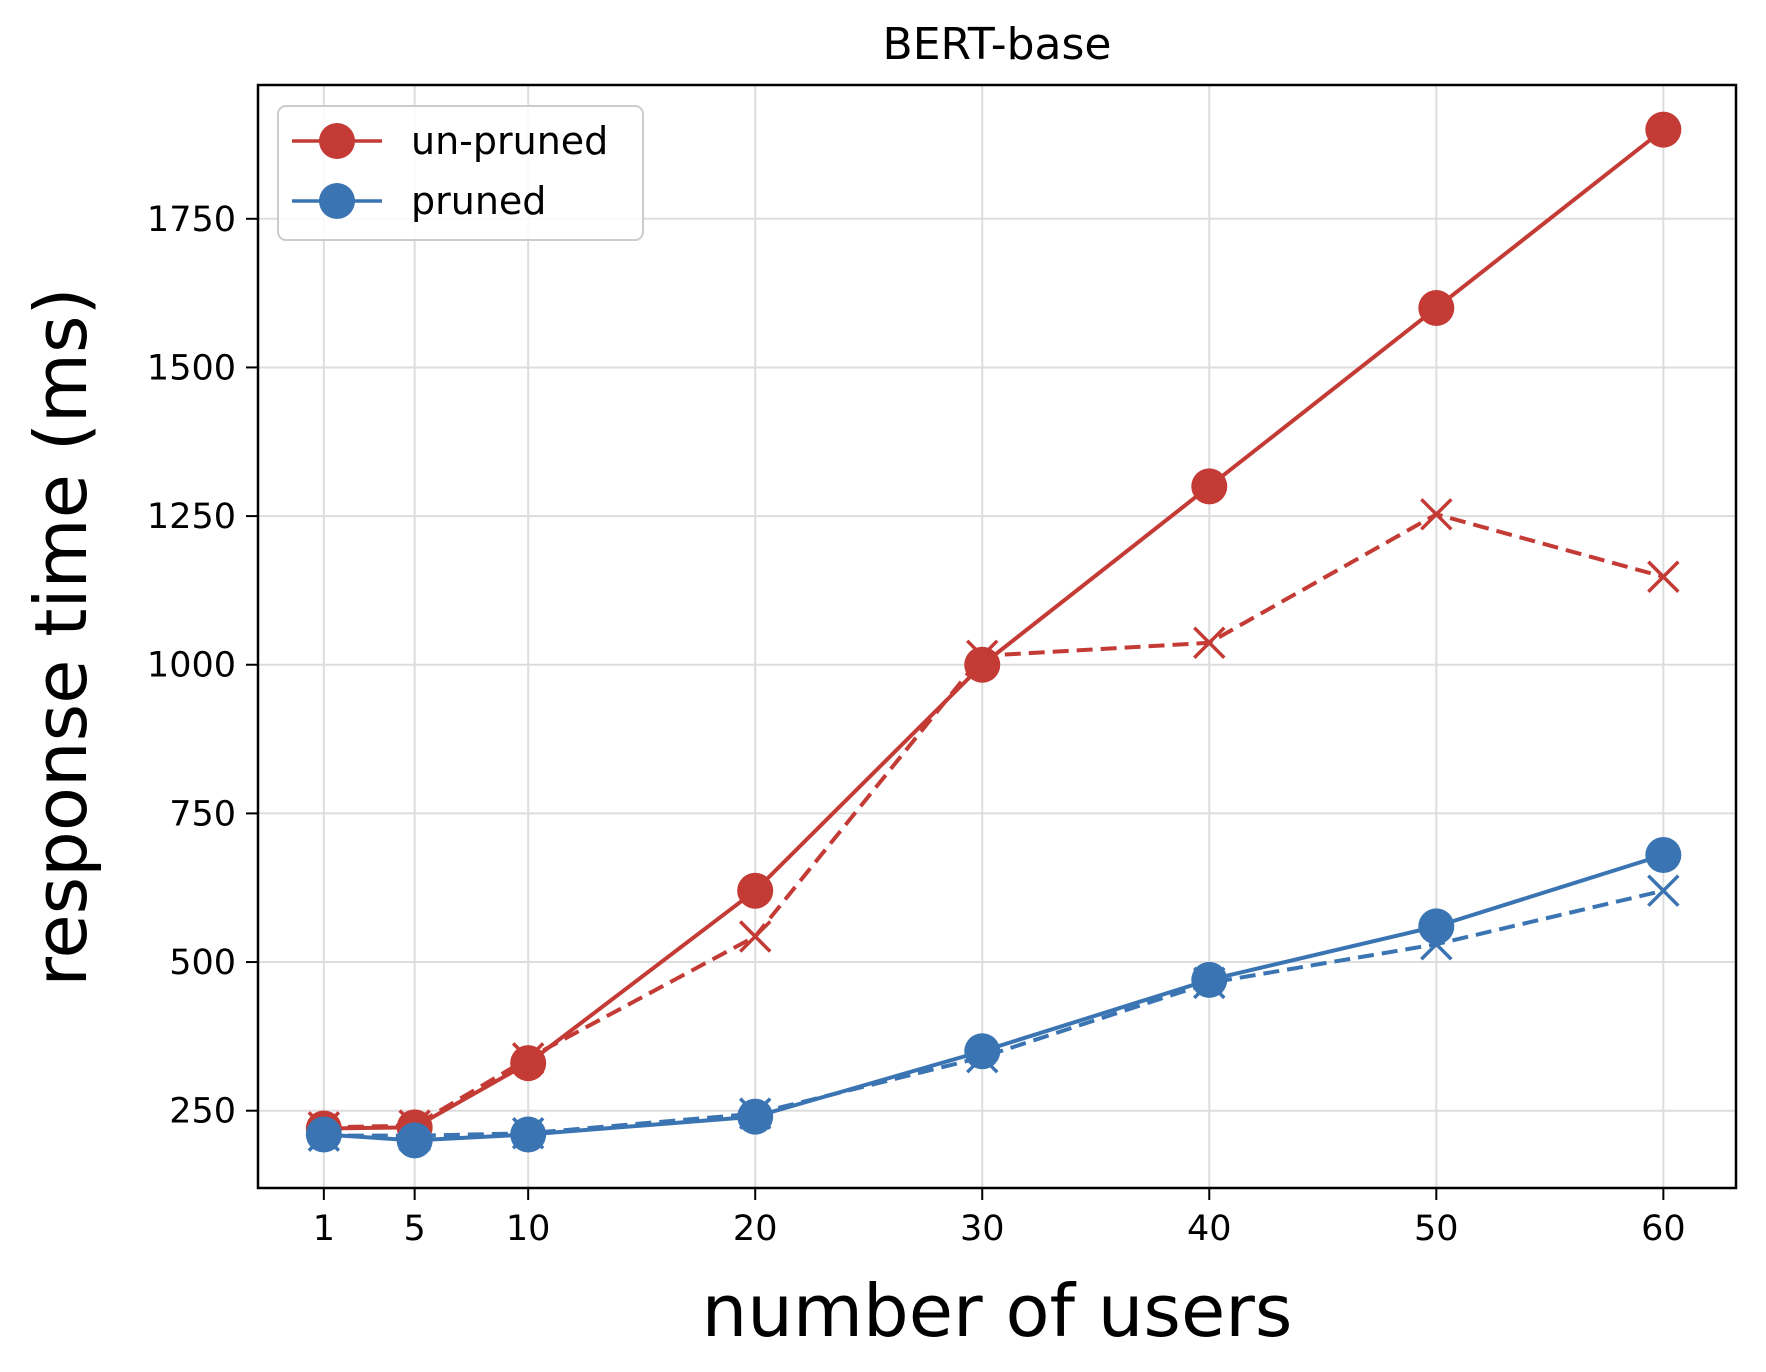 This screenshot has height=1372, width=1766. What do you see at coordinates (997, 44) in the screenshot?
I see `chart-title: BERT-base` at bounding box center [997, 44].